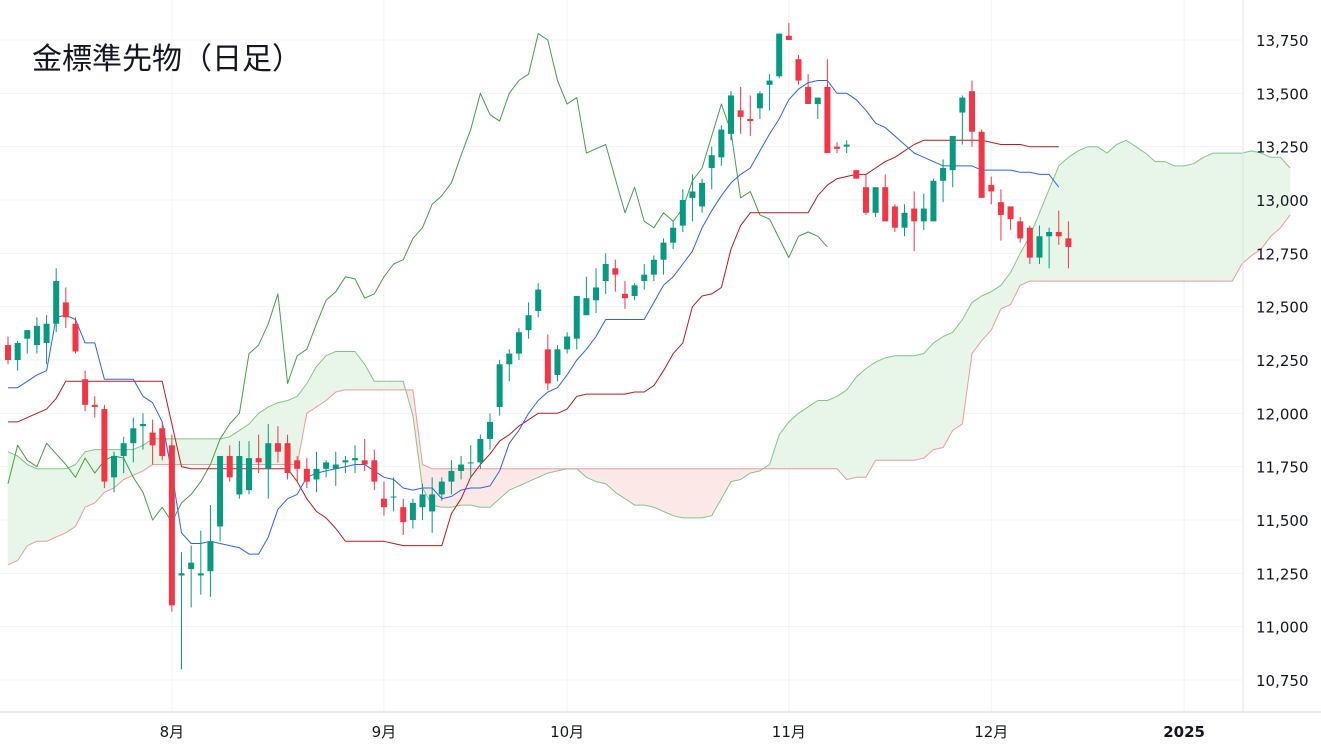  I want to click on x-tick-label: 2025, so click(1184, 732).